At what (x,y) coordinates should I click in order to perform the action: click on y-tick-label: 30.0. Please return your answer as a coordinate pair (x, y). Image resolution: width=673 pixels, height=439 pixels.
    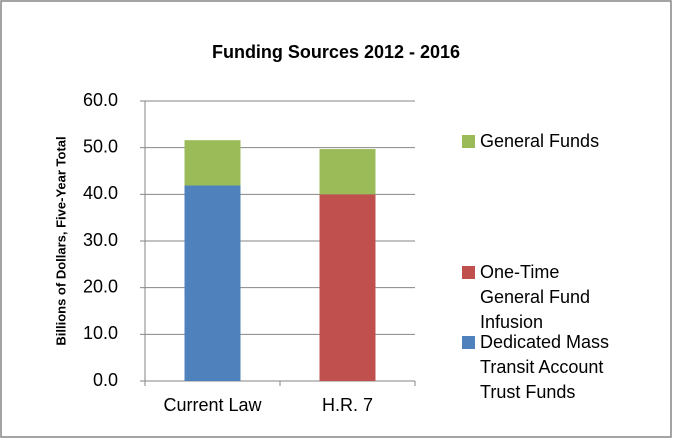
    Looking at the image, I should click on (100, 240).